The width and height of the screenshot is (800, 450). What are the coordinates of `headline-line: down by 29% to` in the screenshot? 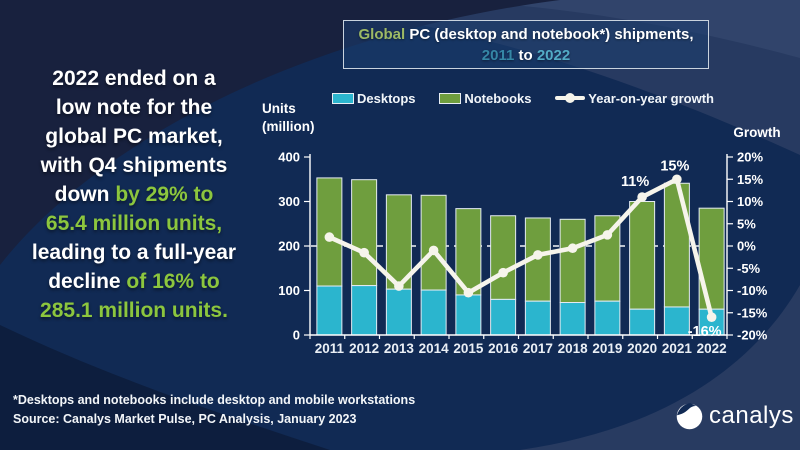 It's located at (134, 194).